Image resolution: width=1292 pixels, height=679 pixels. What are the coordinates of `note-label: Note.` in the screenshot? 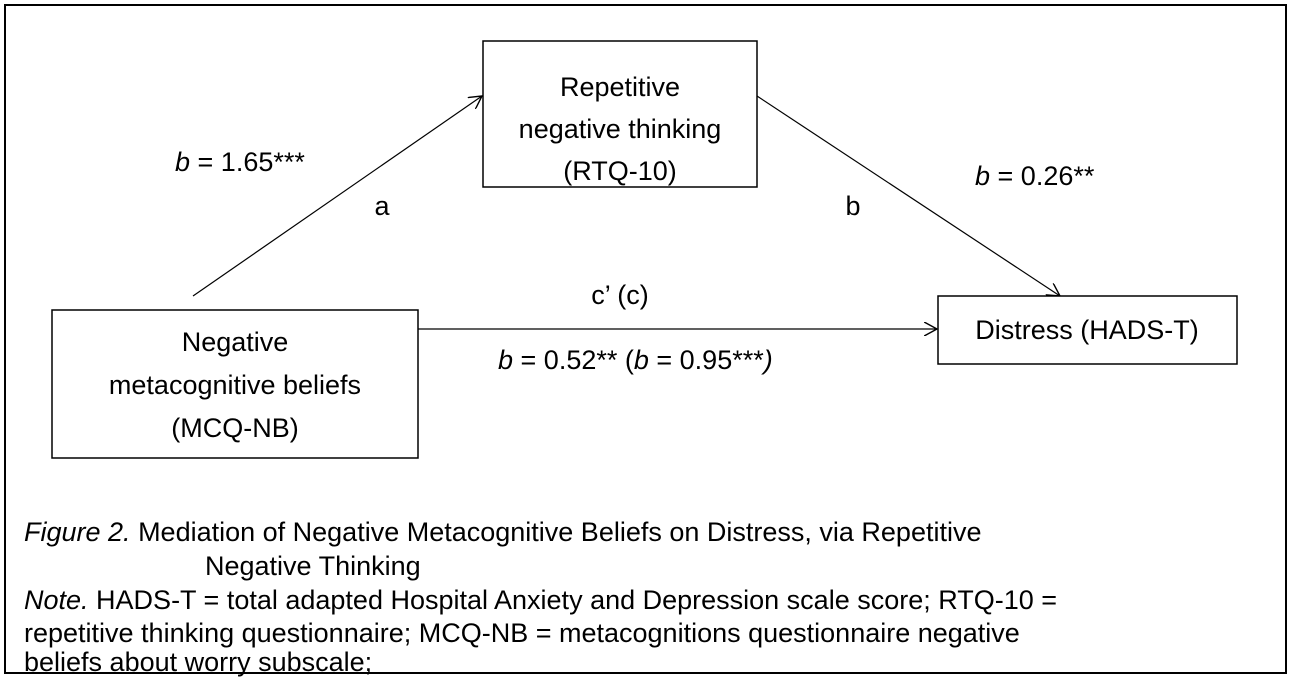 It's located at (56, 600).